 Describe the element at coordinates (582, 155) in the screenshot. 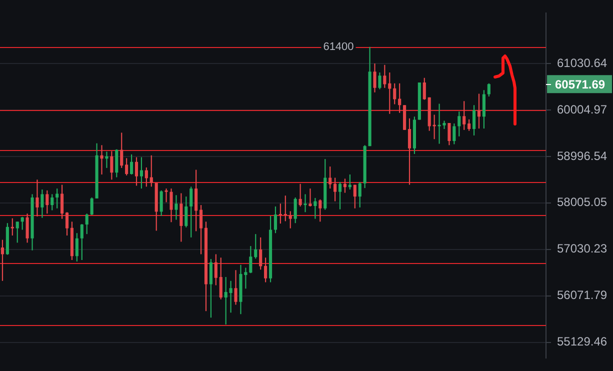

I see `y-tick-label: 58996.54` at that location.